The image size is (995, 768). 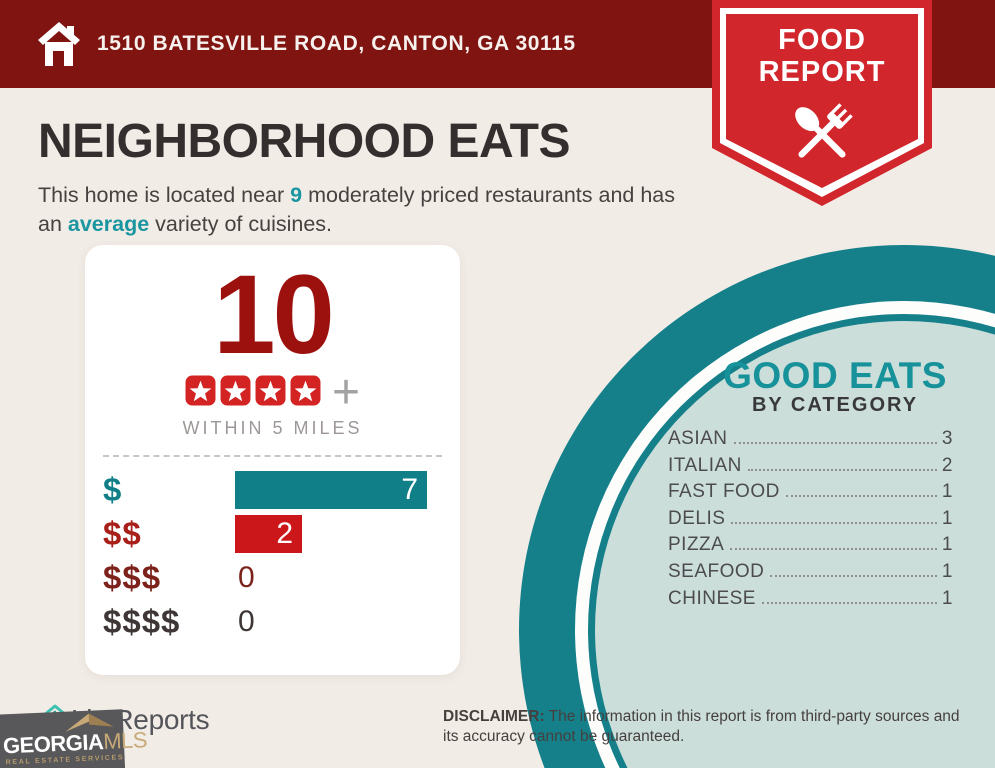 What do you see at coordinates (268, 534) in the screenshot?
I see `price-tier-bar: 2` at bounding box center [268, 534].